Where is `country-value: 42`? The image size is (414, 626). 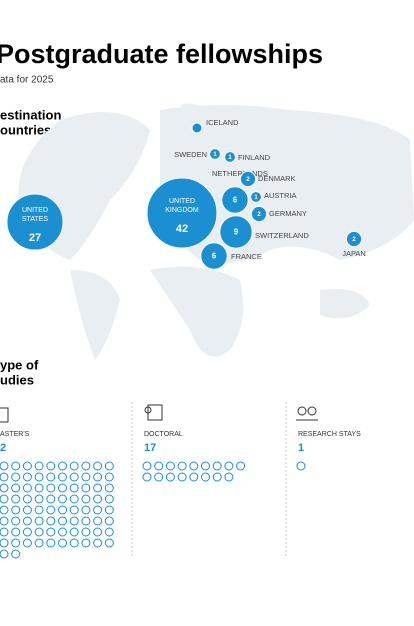 country-value: 42 is located at coordinates (182, 229).